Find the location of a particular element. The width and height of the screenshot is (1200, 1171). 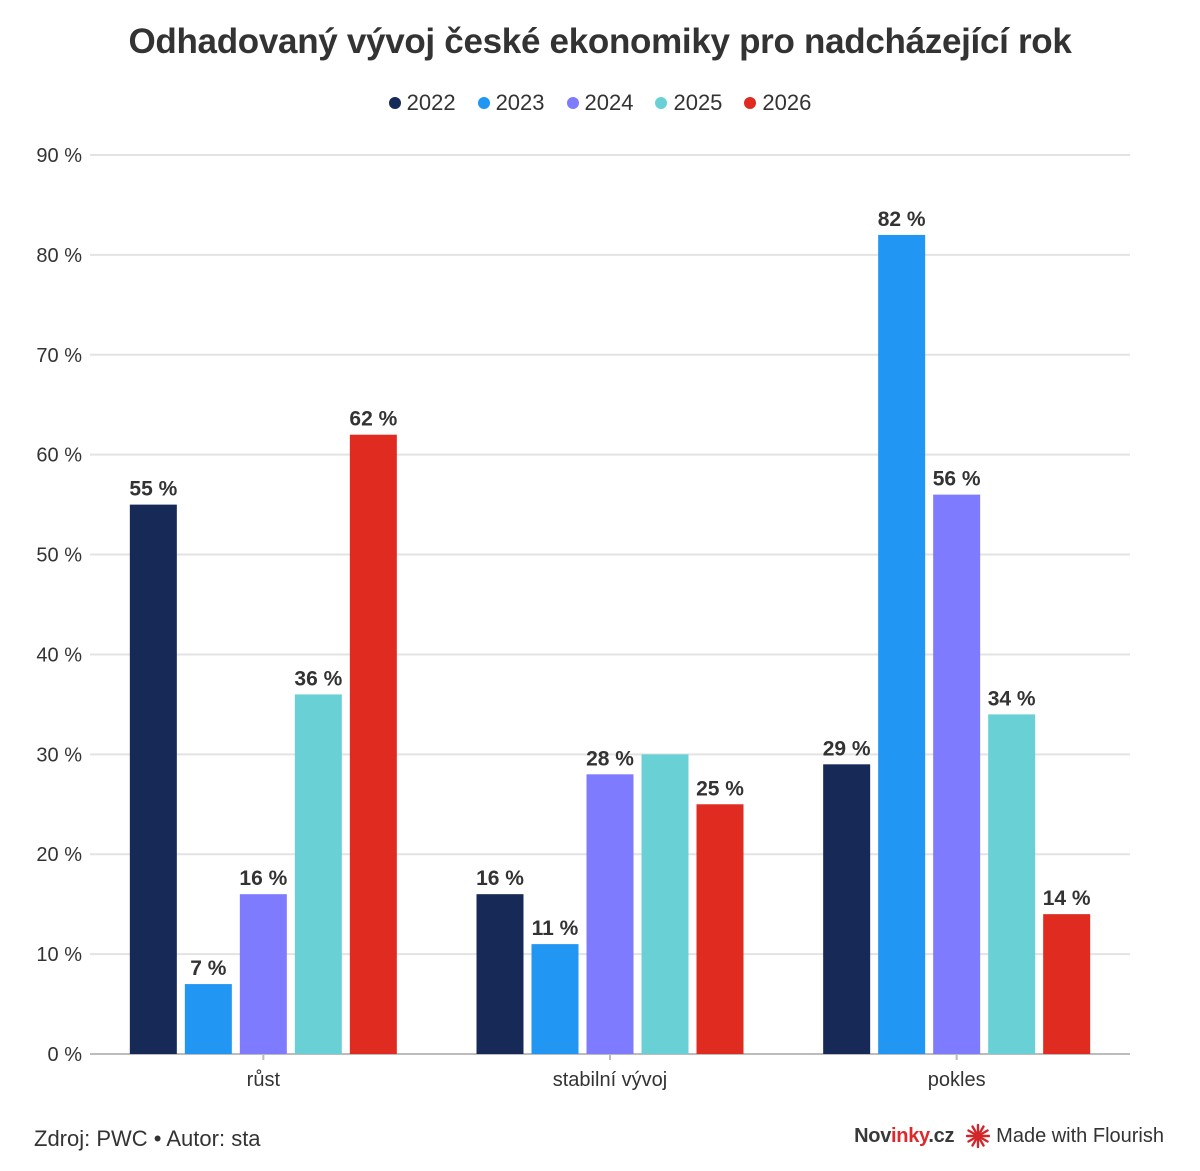

x-category-label: stabilní vývoj is located at coordinates (610, 1080).